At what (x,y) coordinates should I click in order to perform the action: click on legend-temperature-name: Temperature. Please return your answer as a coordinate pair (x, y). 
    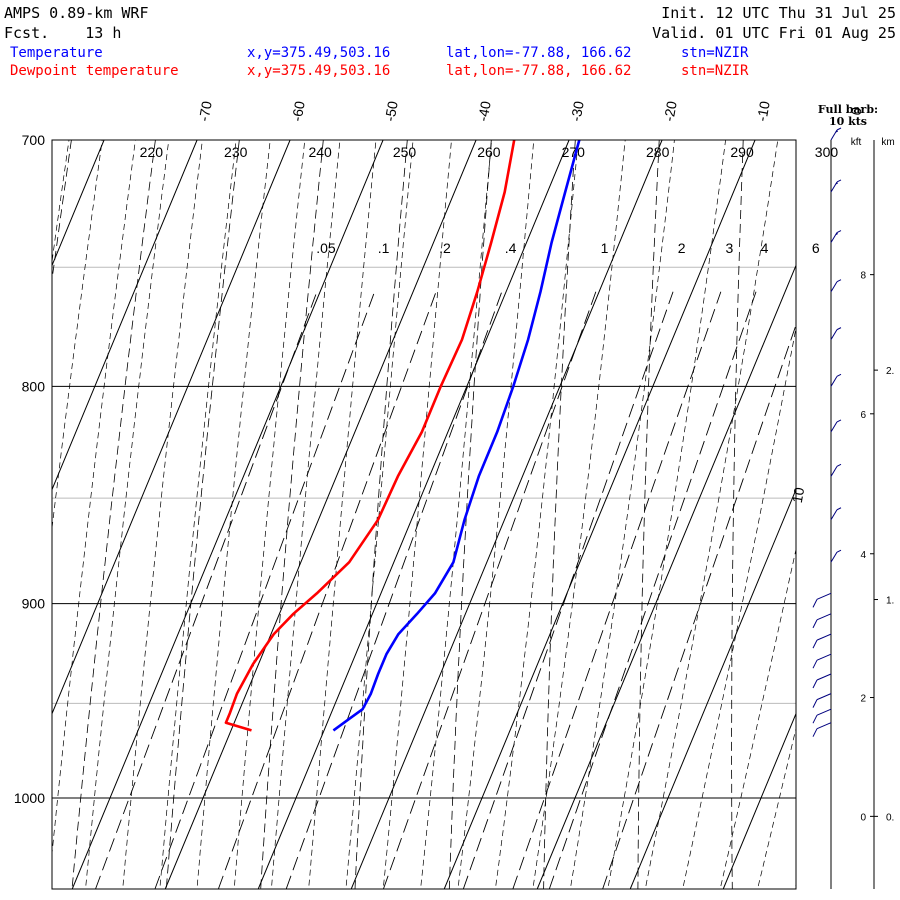
    Looking at the image, I should click on (56, 53).